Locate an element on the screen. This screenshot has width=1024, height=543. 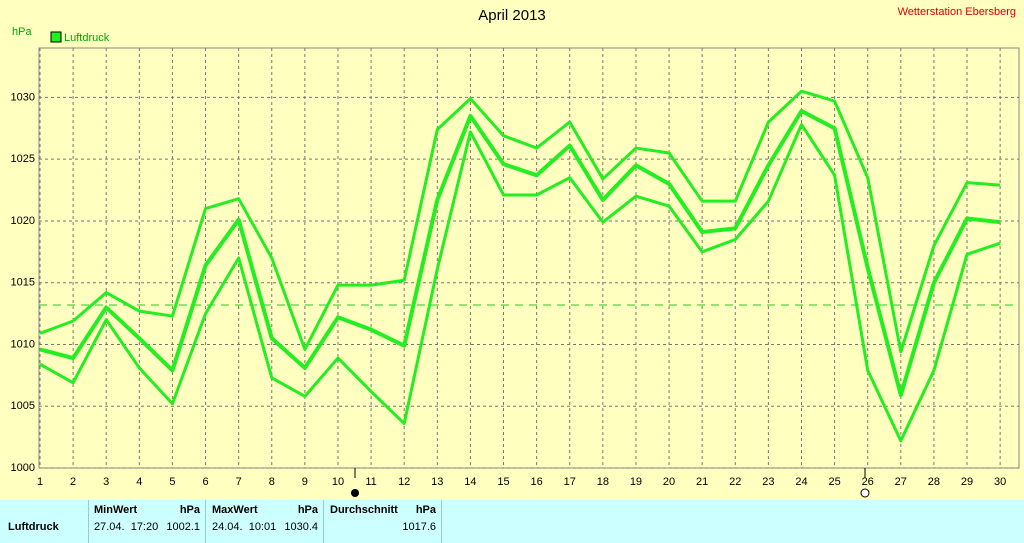
table-cell: Luftdruck is located at coordinates (33, 527).